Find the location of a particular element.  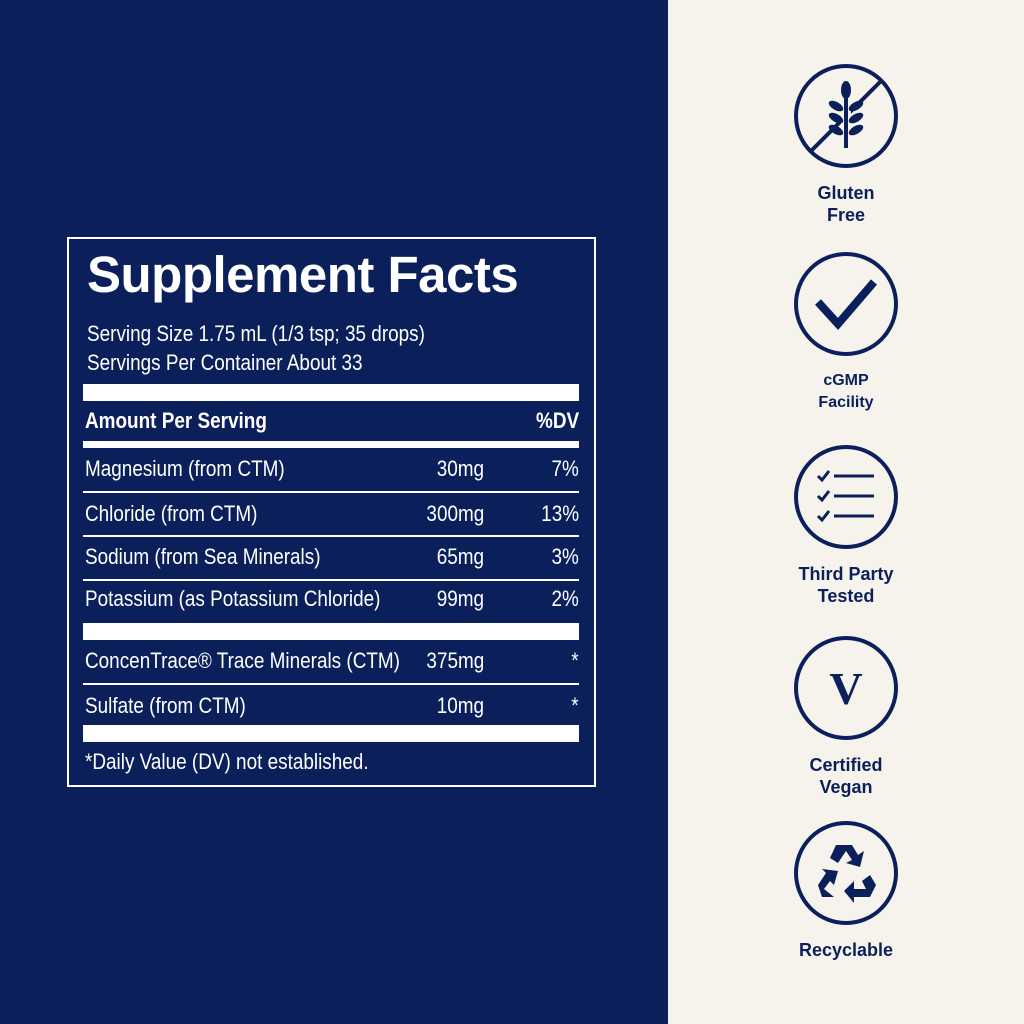

badge-label: Gluten is located at coordinates (846, 193).